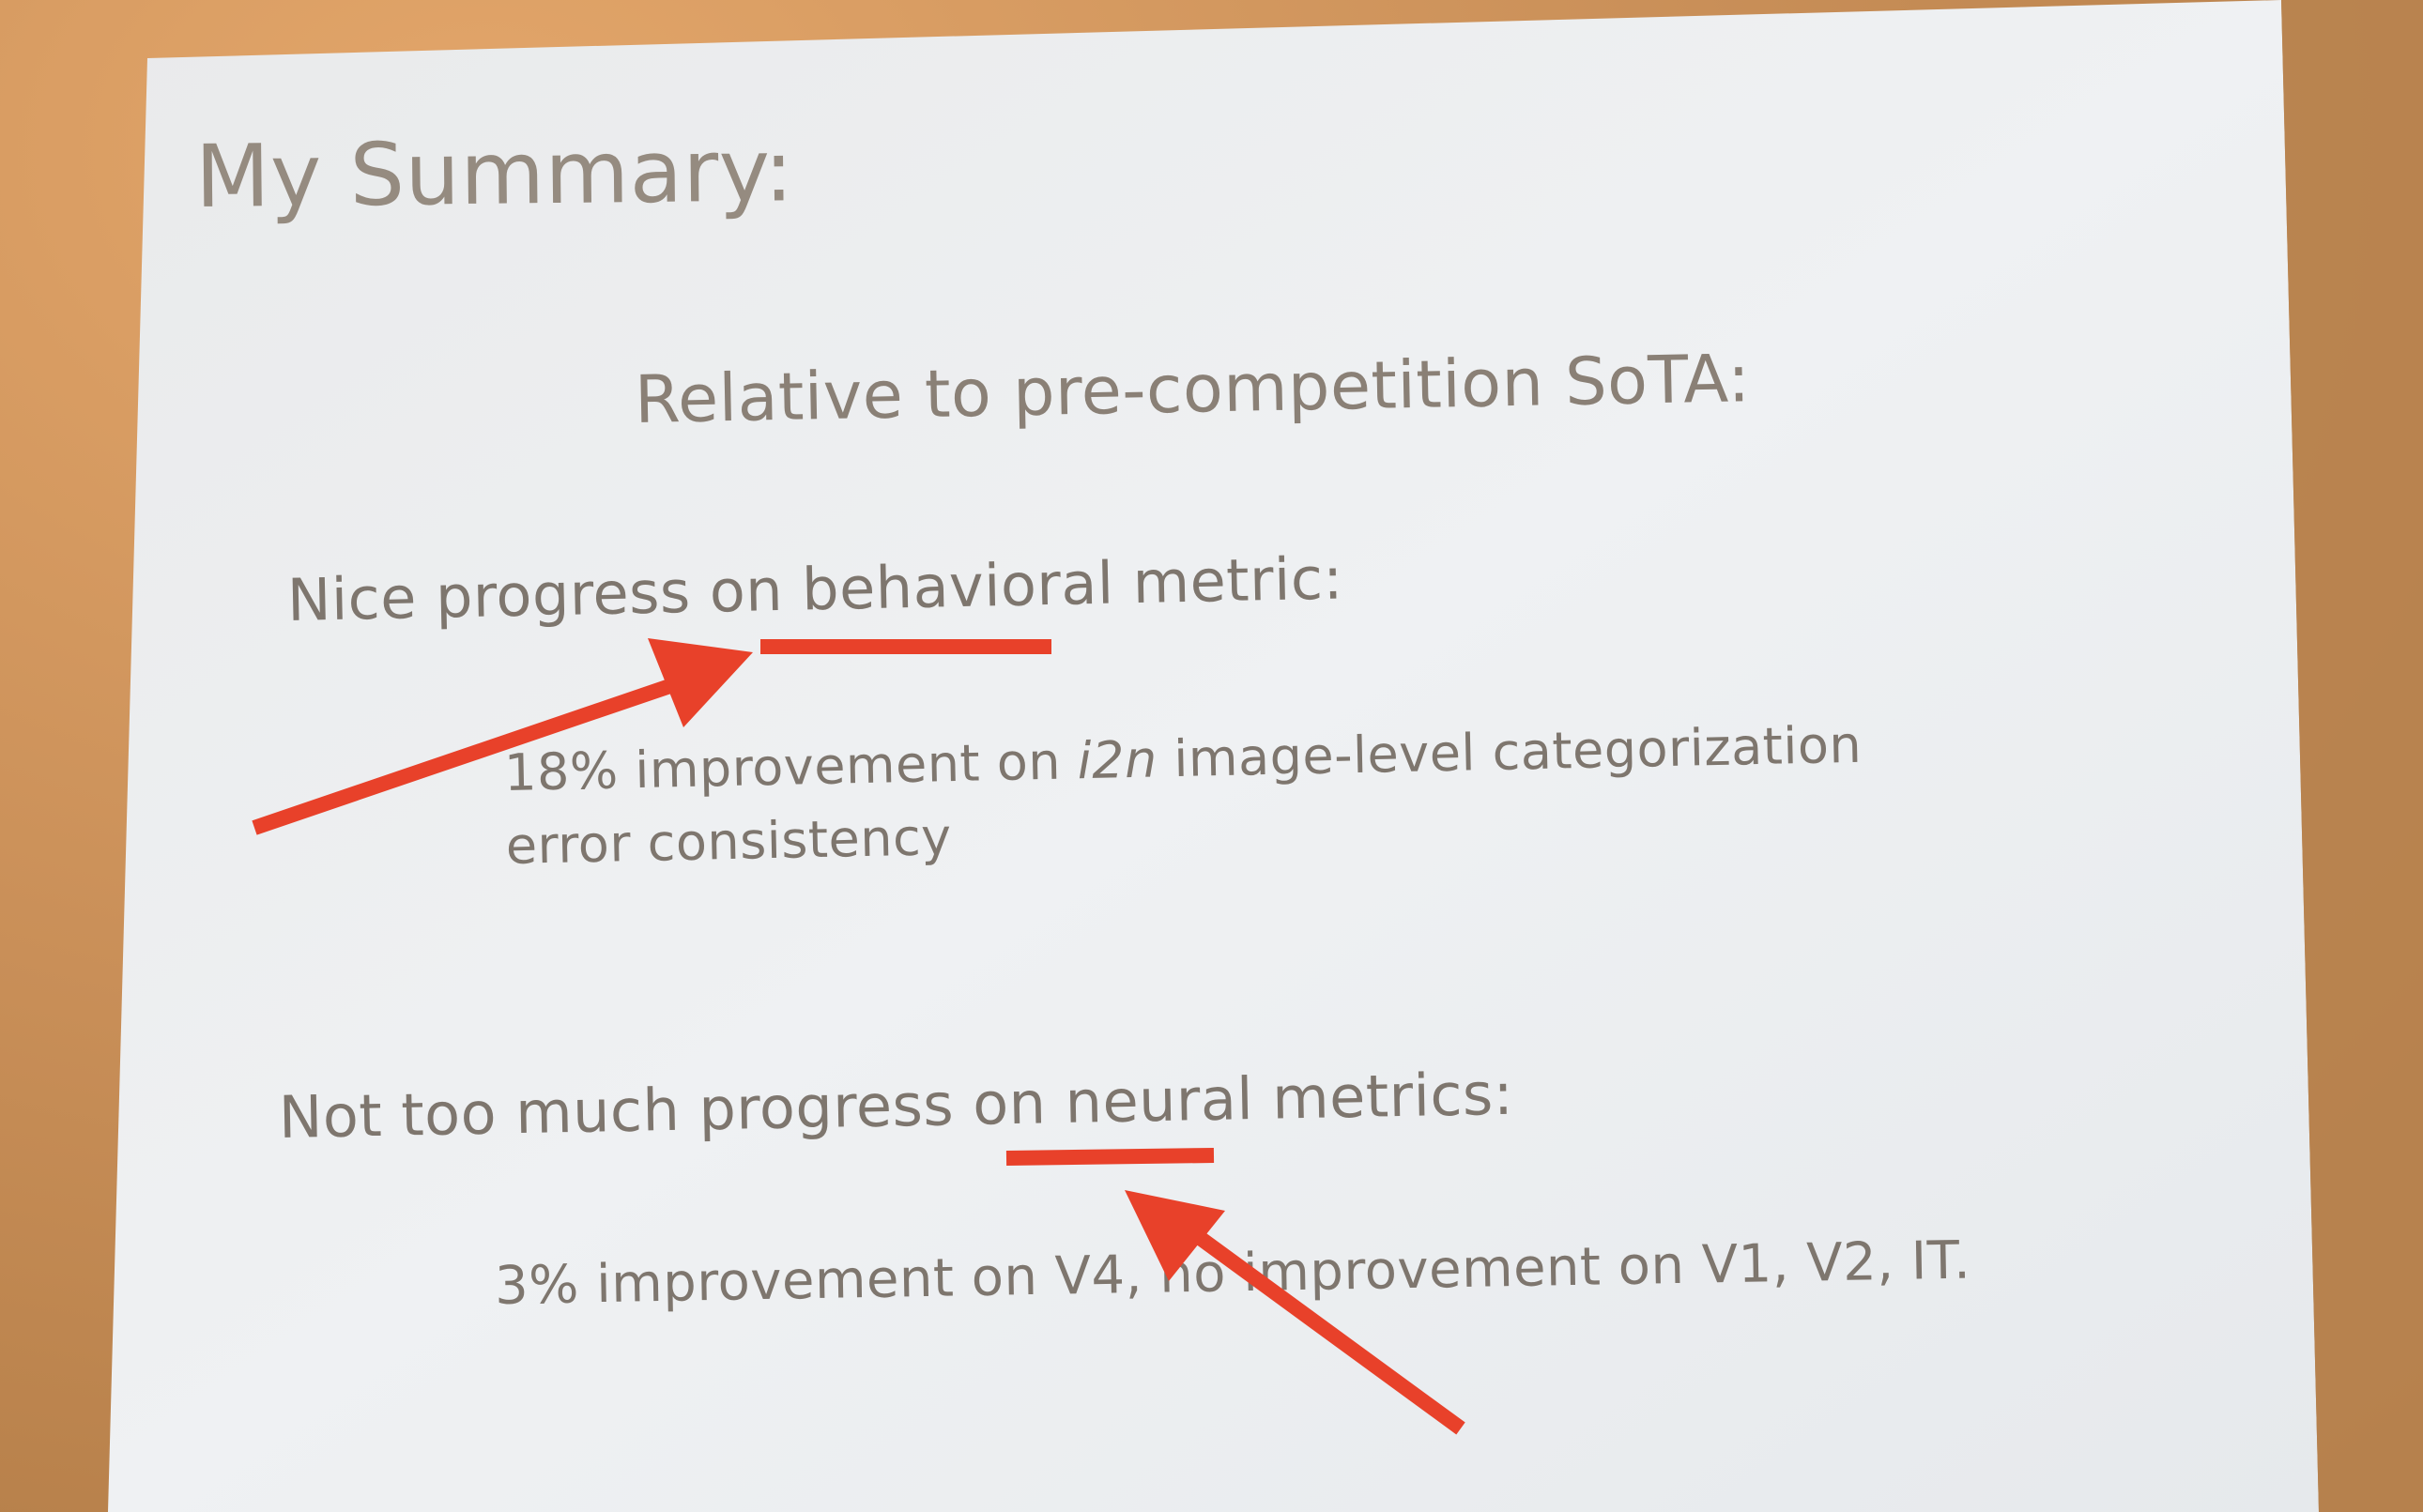 The height and width of the screenshot is (1512, 2423). I want to click on behavioral-keyword: behavioral, so click(958, 586).